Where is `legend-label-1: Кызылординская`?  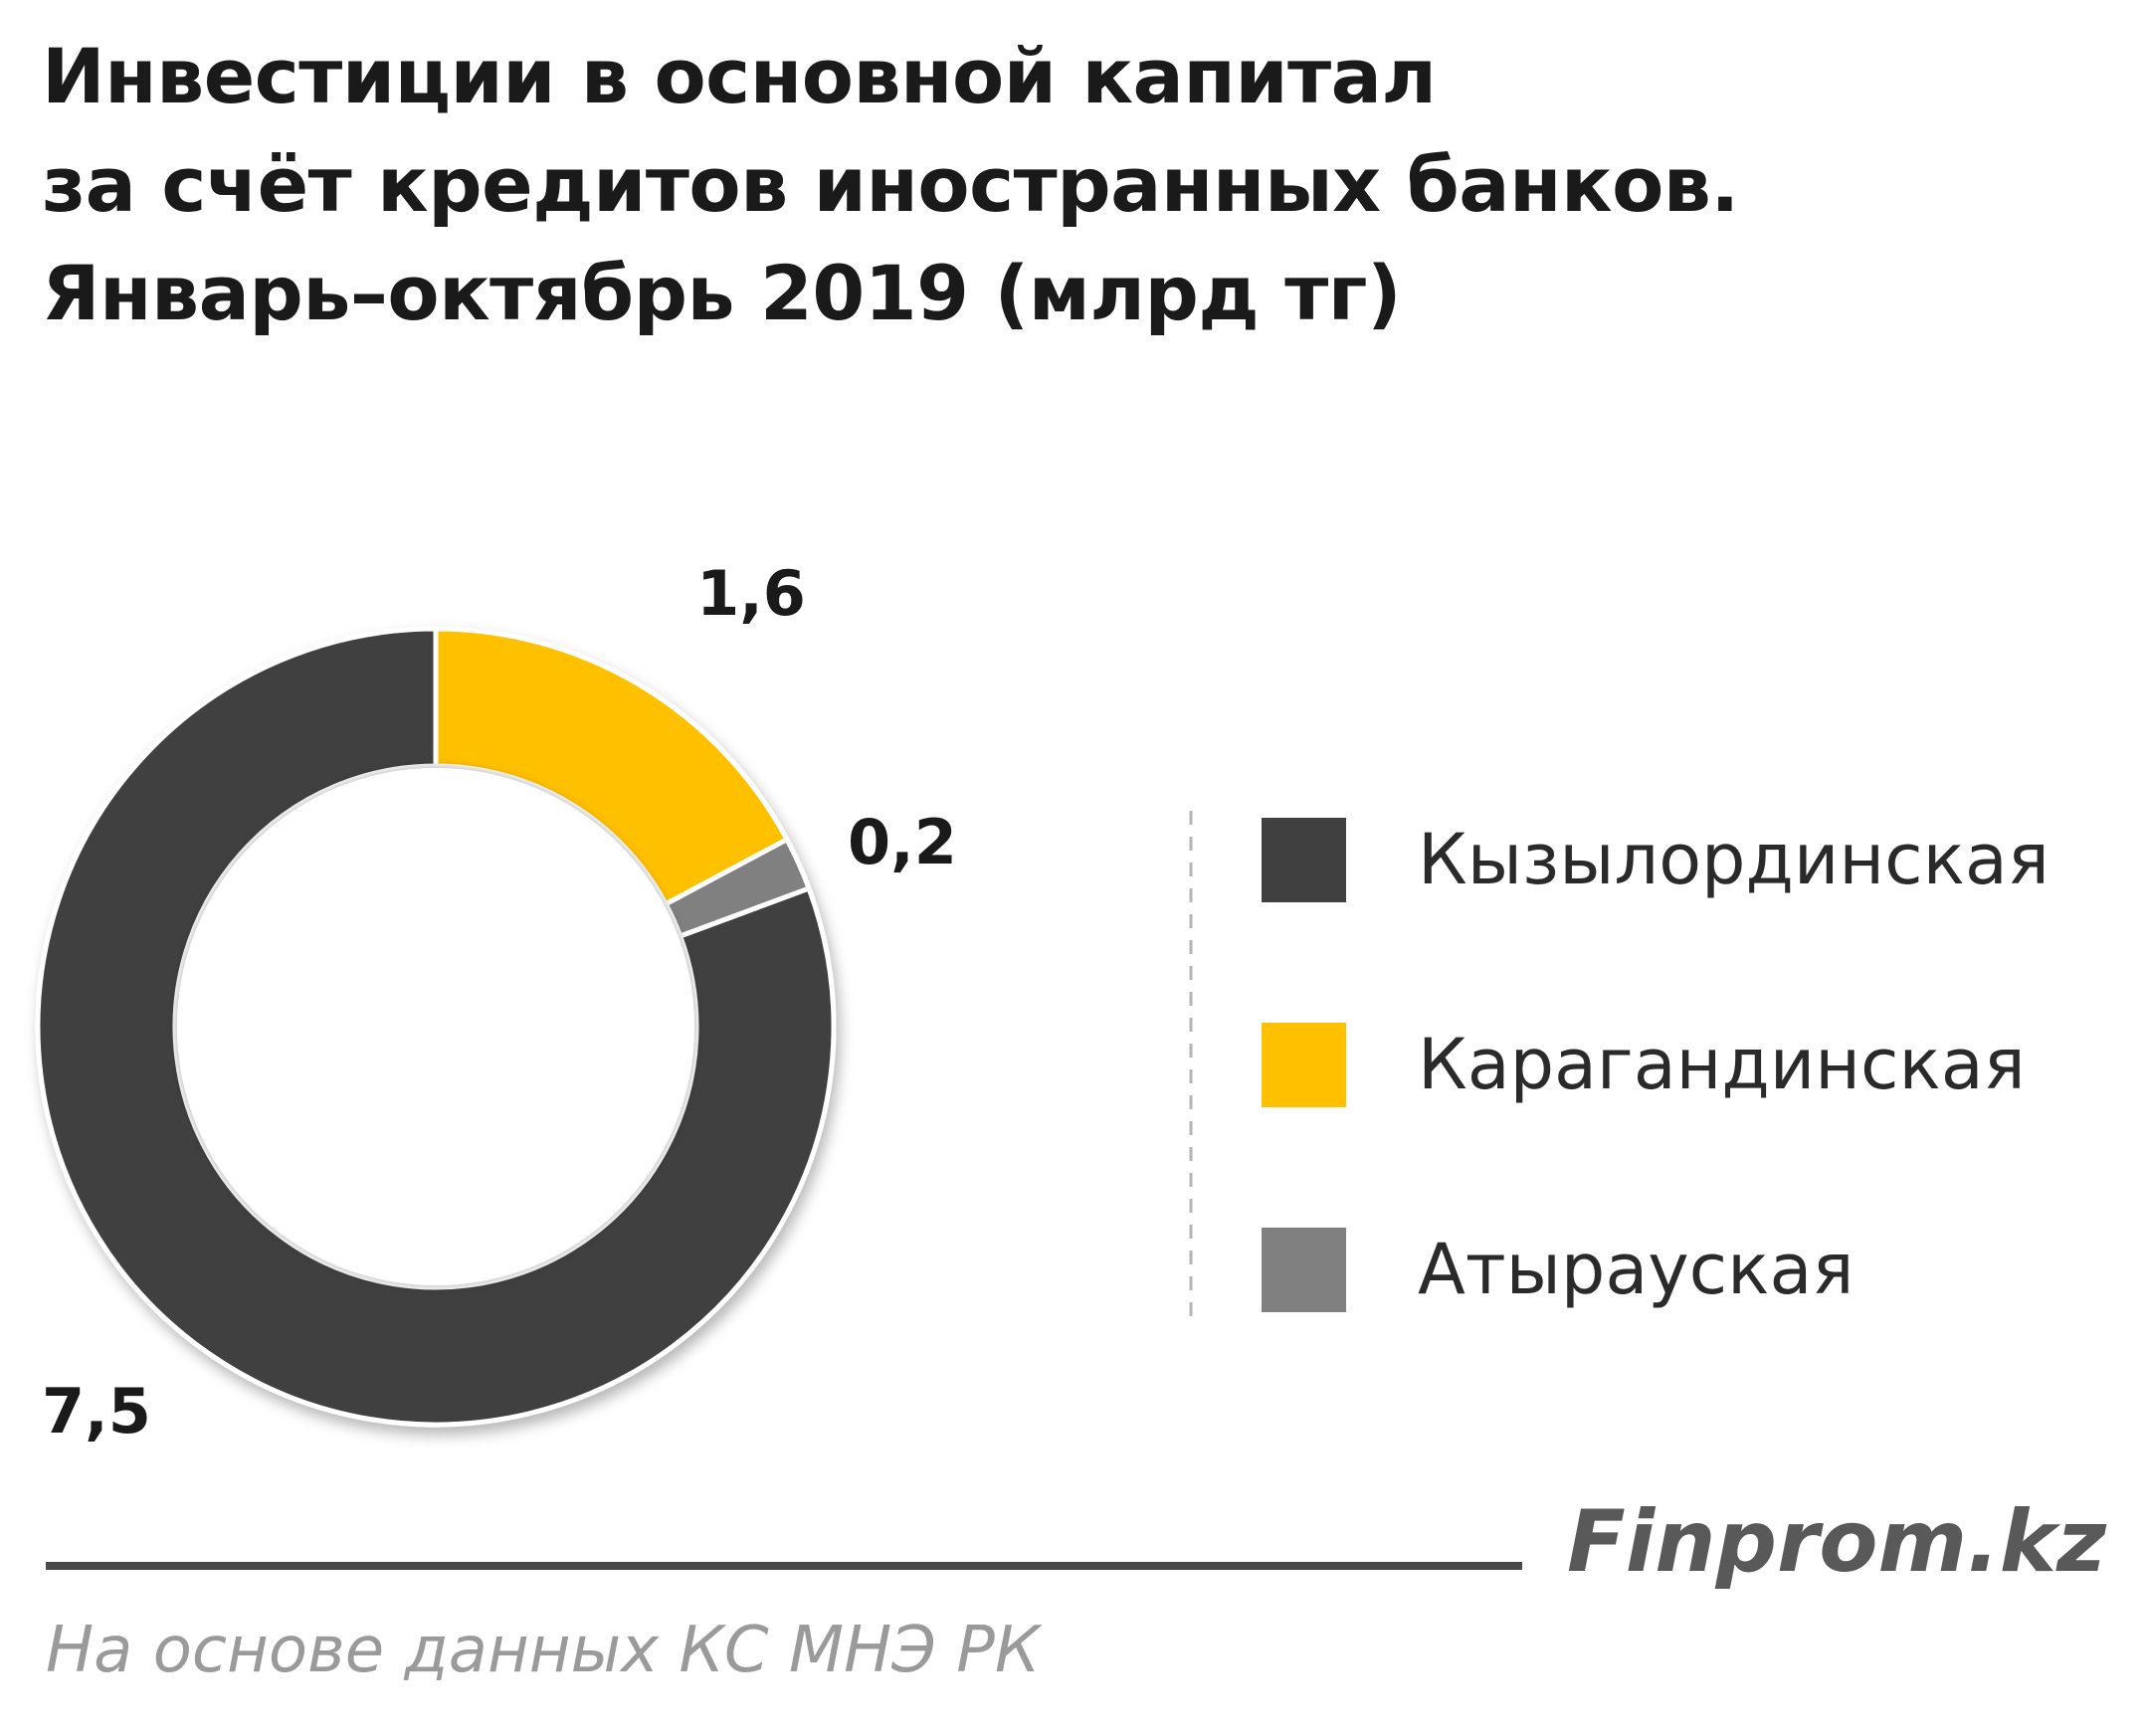
legend-label-1: Кызылординская is located at coordinates (1734, 860).